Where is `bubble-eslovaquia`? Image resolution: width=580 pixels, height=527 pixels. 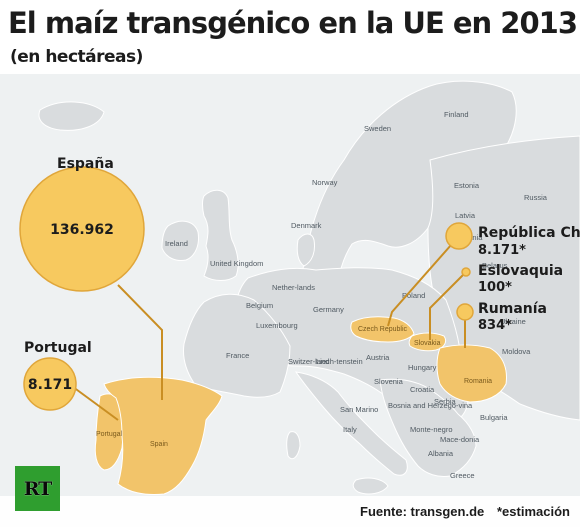 bubble-eslovaquia is located at coordinates (466, 272).